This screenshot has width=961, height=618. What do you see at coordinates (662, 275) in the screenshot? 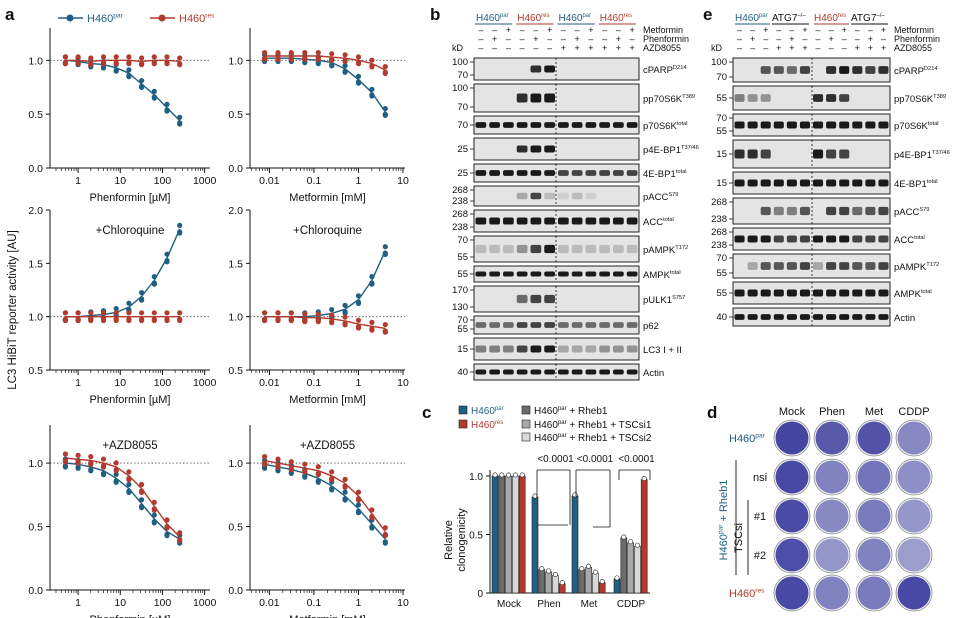
I see `blot-label: AMPKtotal` at bounding box center [662, 275].